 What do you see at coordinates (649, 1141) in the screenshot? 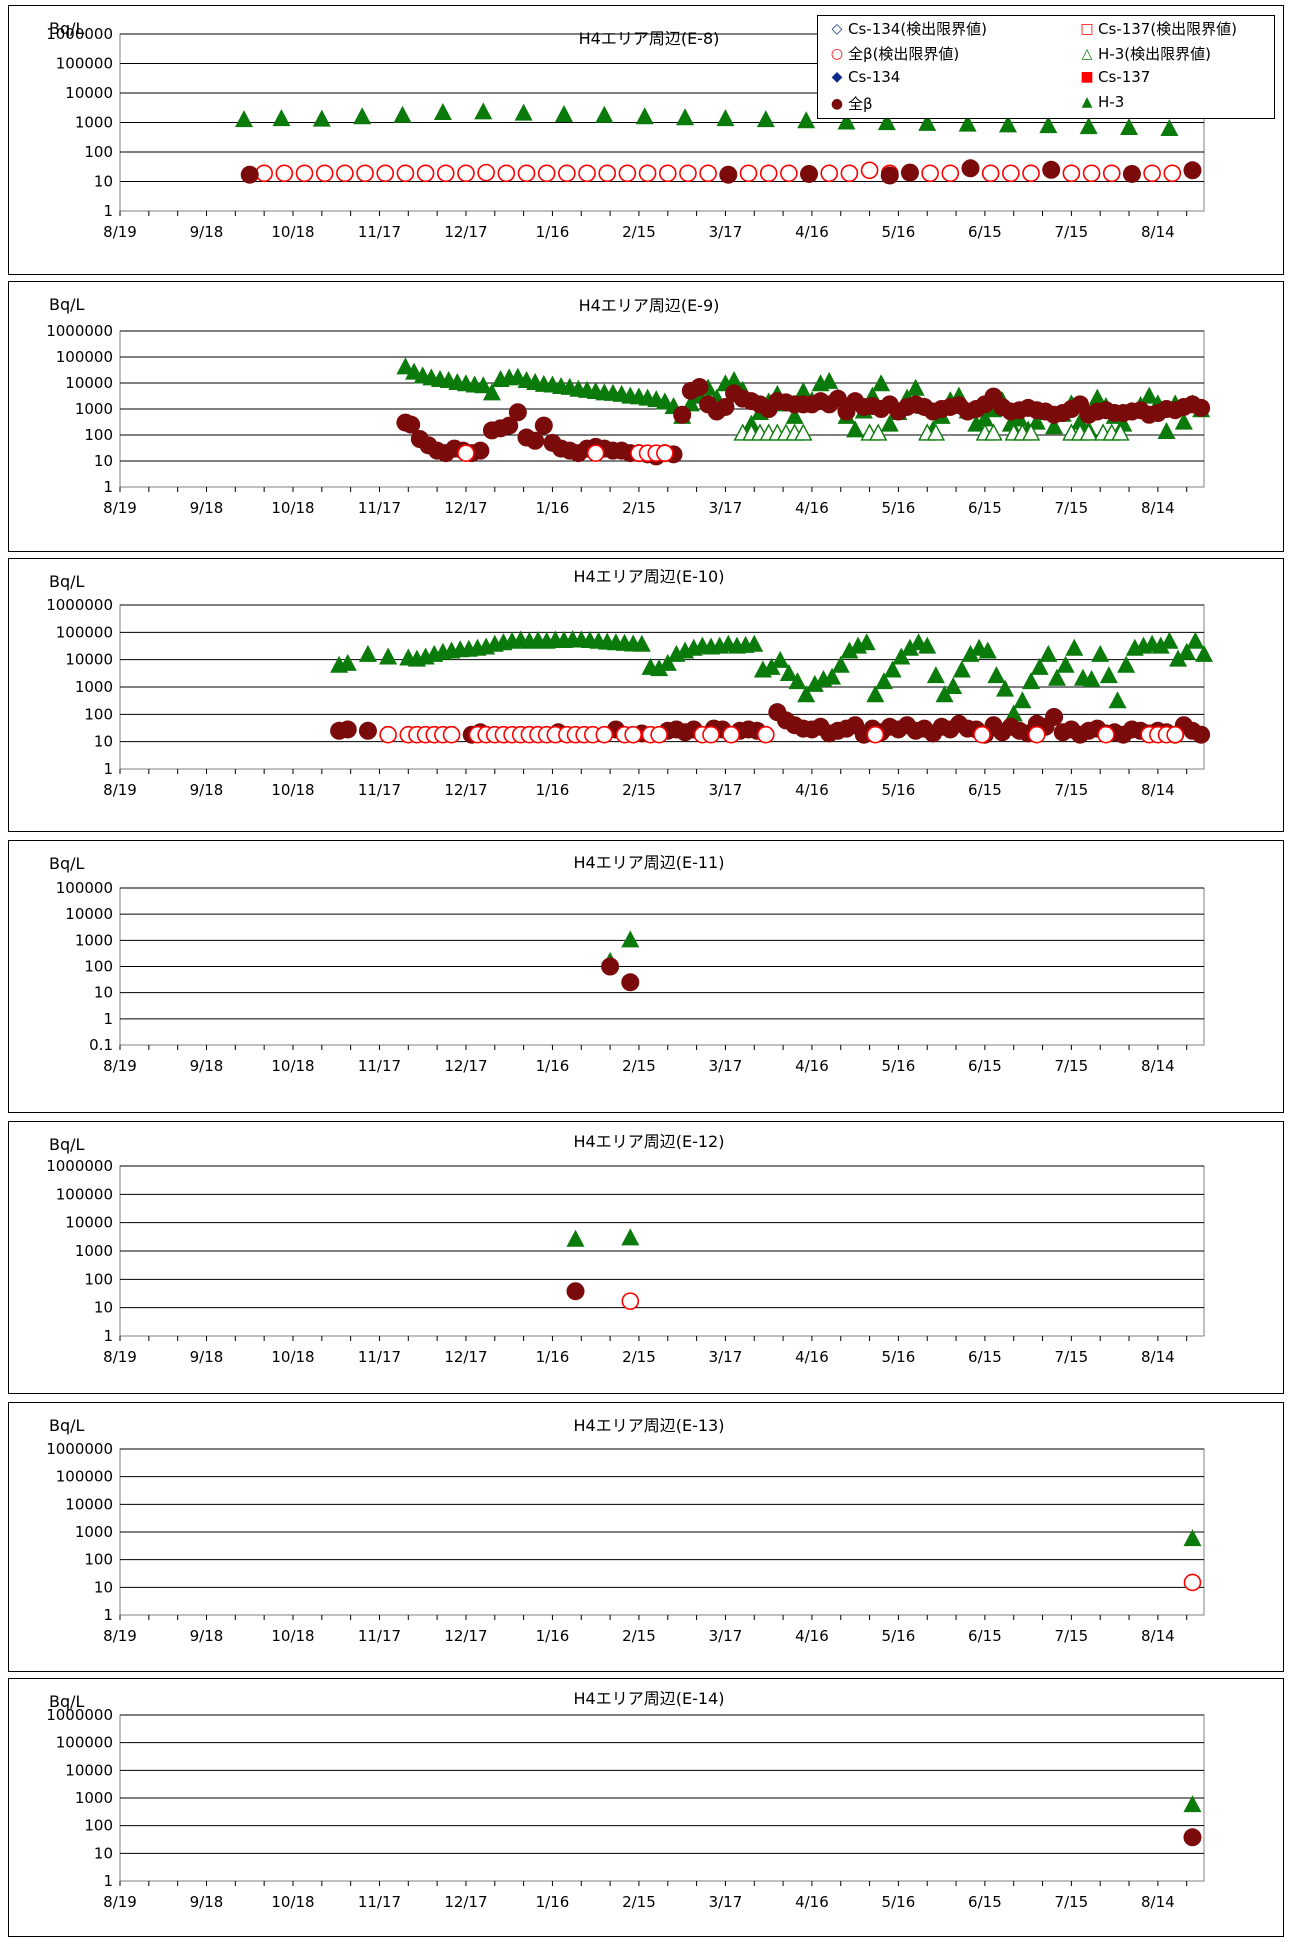
I see `chart-title: H4エリア周辺(E-12)` at bounding box center [649, 1141].